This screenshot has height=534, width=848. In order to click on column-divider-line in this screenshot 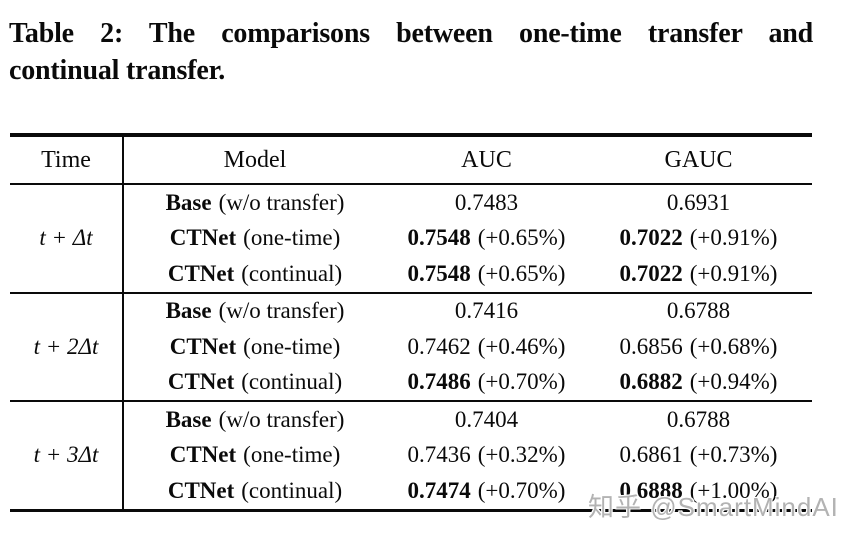, I will do `click(123, 323)`.